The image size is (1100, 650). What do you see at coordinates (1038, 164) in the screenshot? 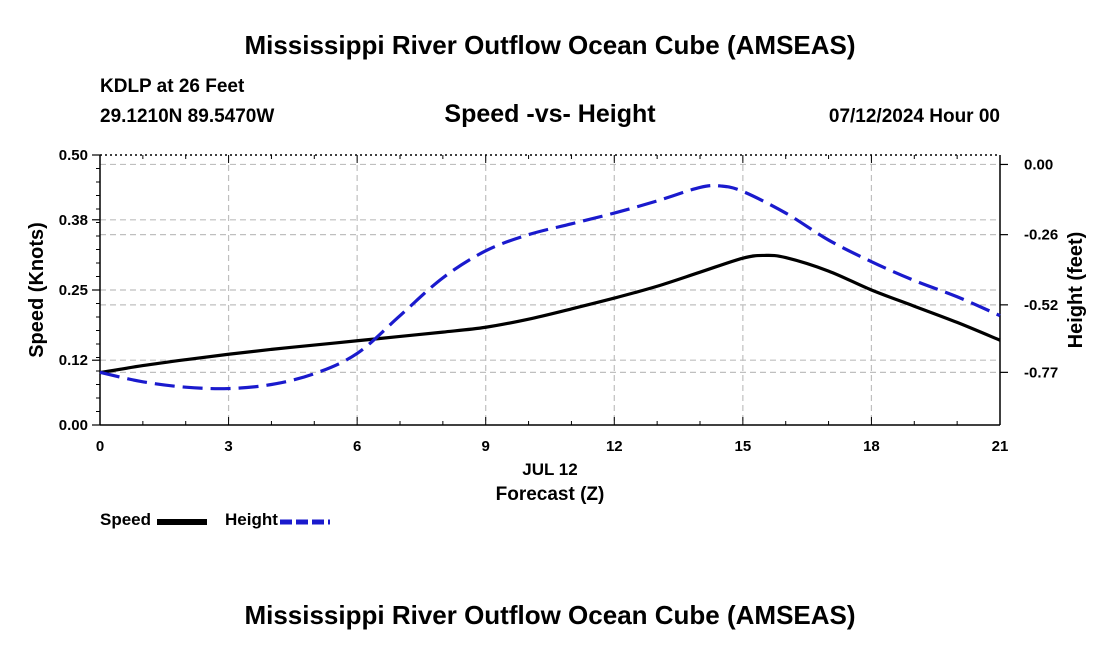
I see `right-tick-label-0: 0.00` at bounding box center [1038, 164].